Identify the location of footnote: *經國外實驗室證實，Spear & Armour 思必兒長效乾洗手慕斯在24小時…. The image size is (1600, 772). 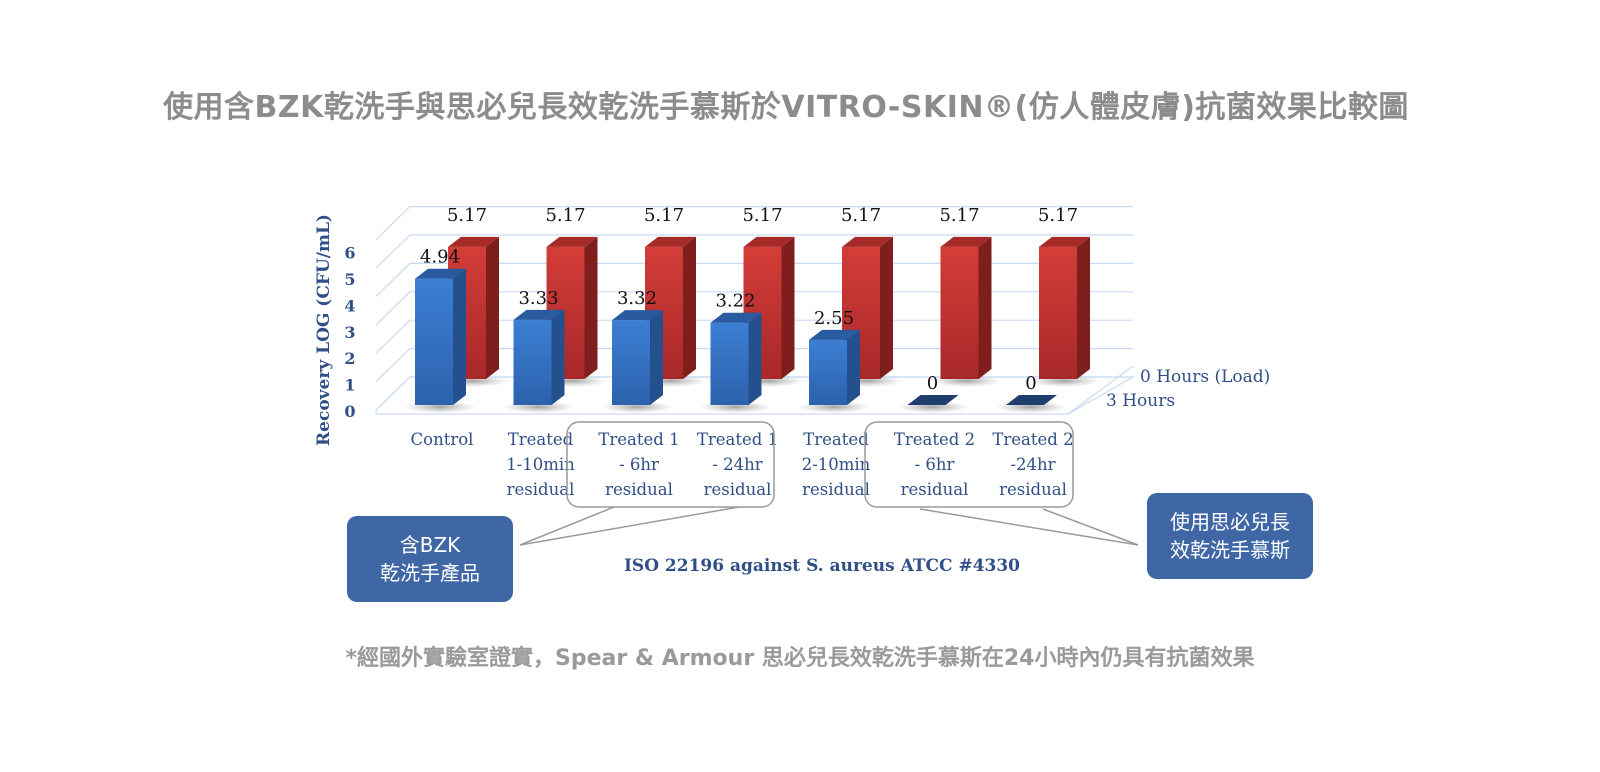
(800, 658).